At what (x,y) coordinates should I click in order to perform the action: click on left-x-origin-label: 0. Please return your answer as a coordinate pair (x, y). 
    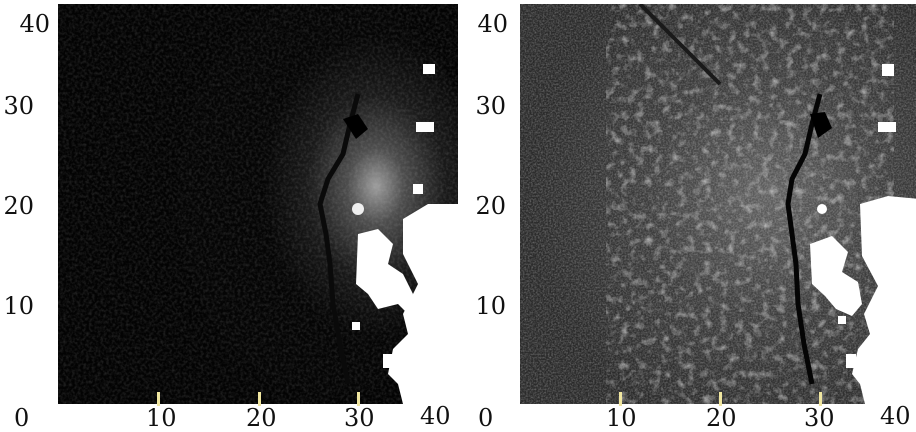
    Looking at the image, I should click on (22, 418).